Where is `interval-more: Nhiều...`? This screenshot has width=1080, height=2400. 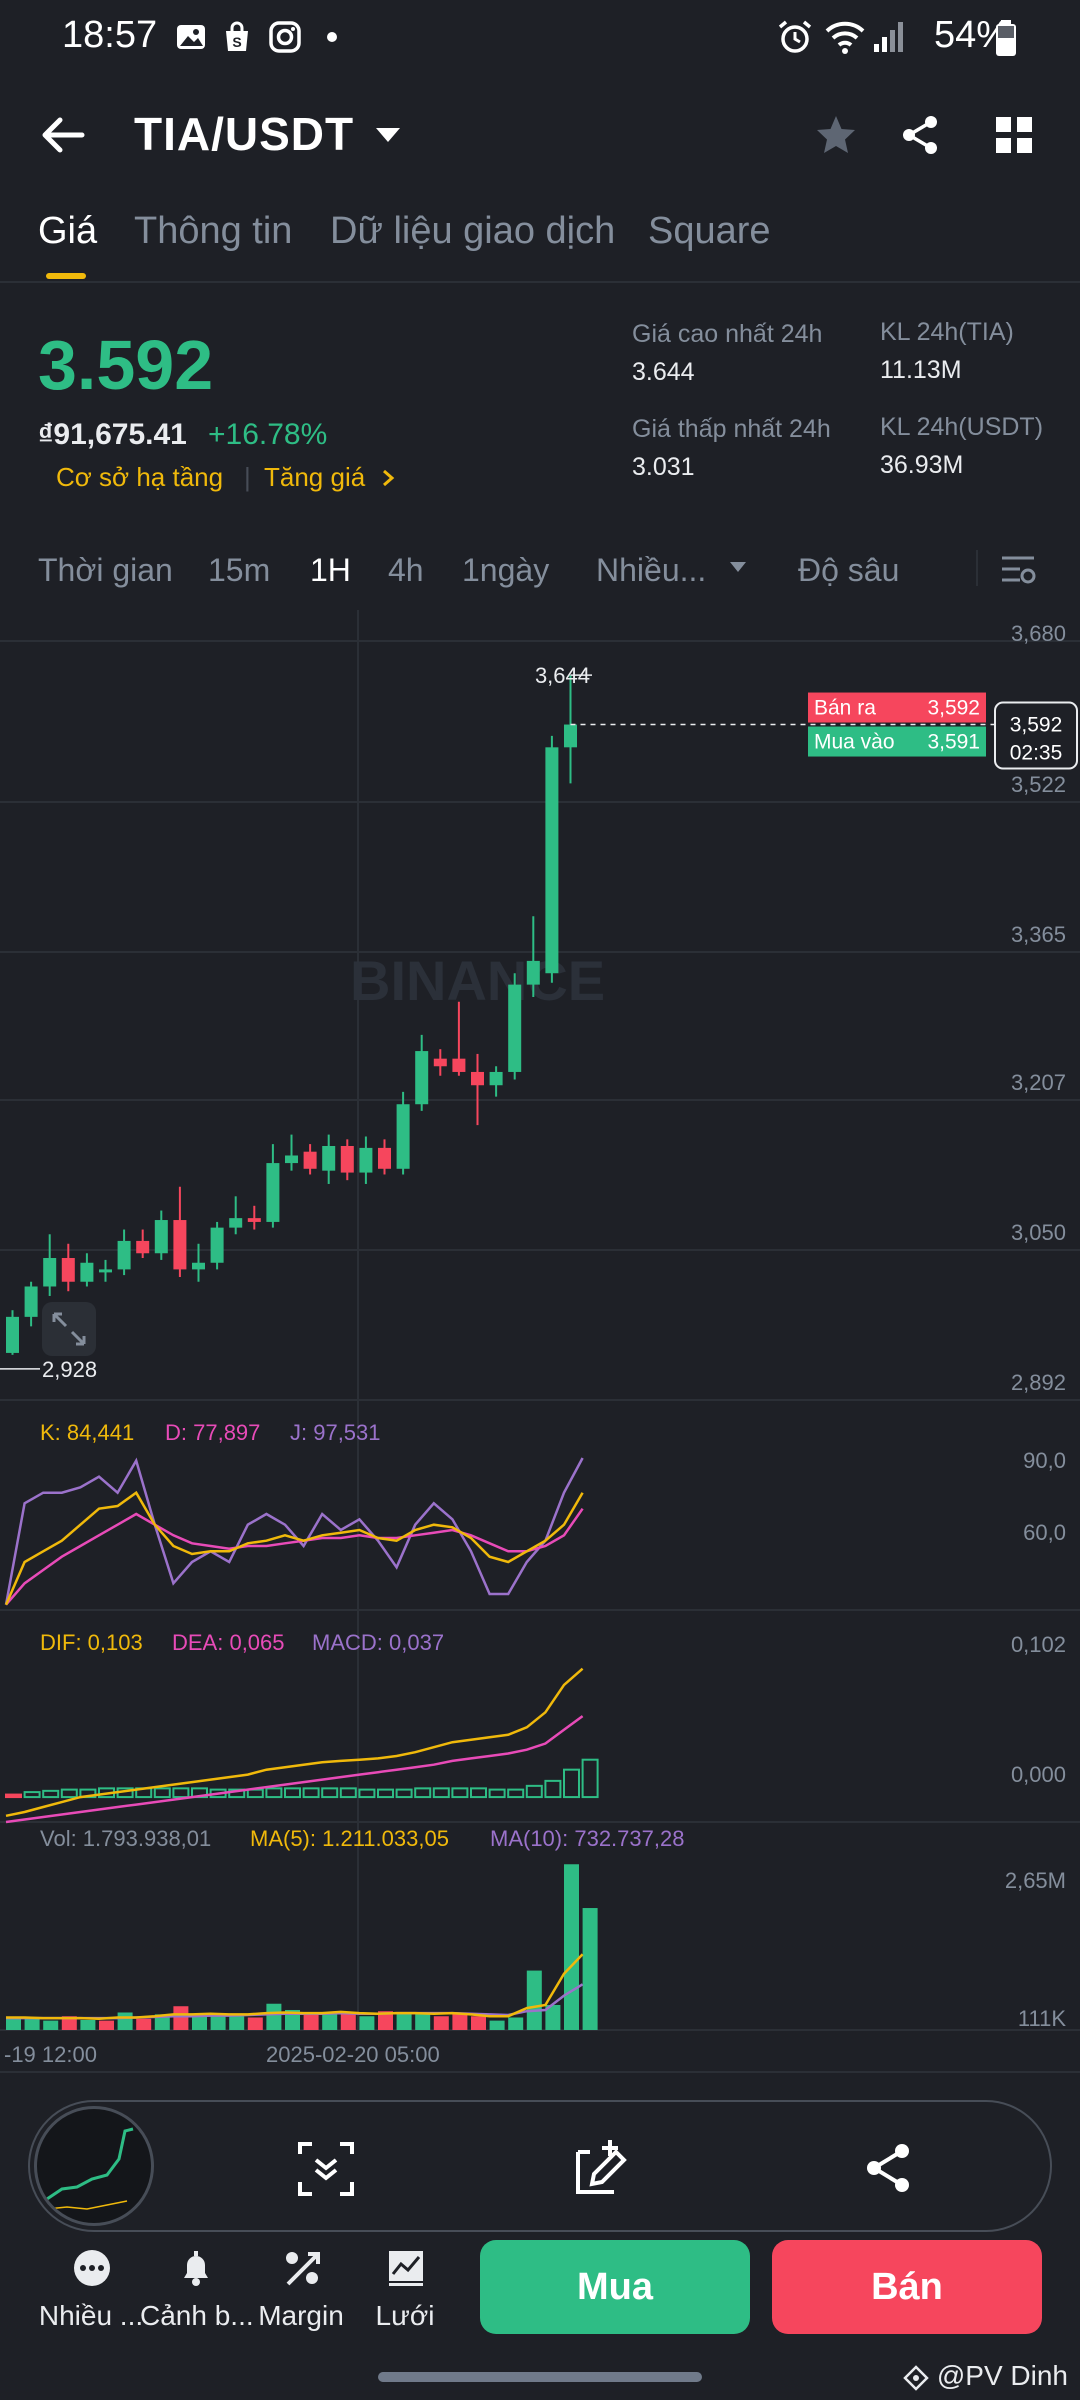
interval-more: Nhiều... is located at coordinates (651, 570).